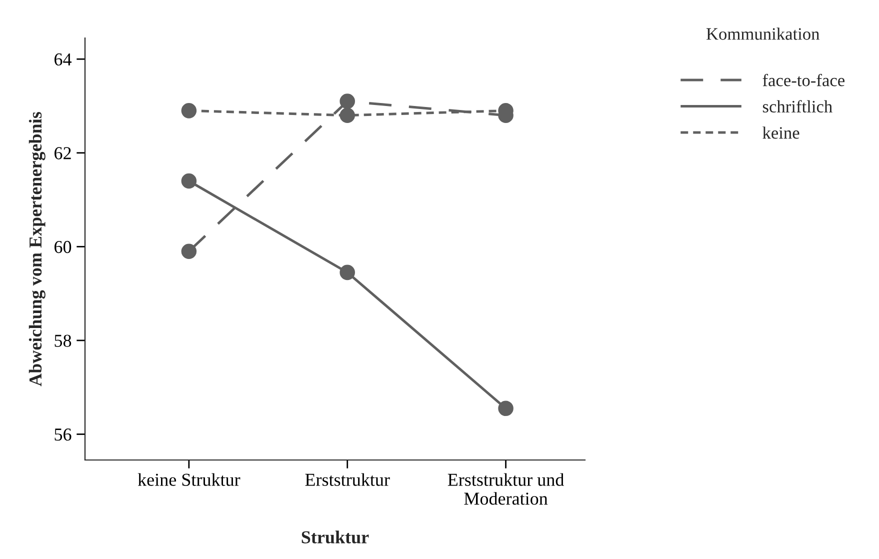 Image resolution: width=879 pixels, height=559 pixels. Describe the element at coordinates (63, 340) in the screenshot. I see `y-tick-label: 58` at that location.